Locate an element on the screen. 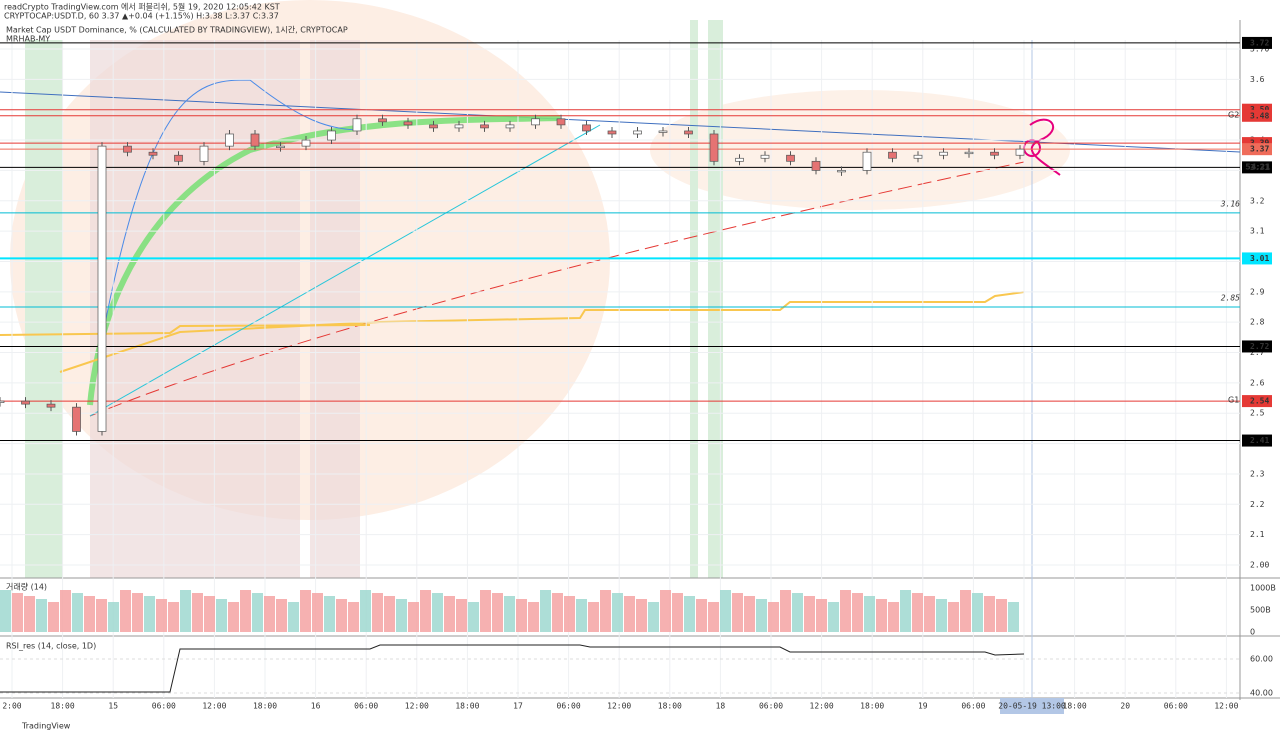 This screenshot has height=734, width=1280. mark-g2: G2 is located at coordinates (1233, 115).